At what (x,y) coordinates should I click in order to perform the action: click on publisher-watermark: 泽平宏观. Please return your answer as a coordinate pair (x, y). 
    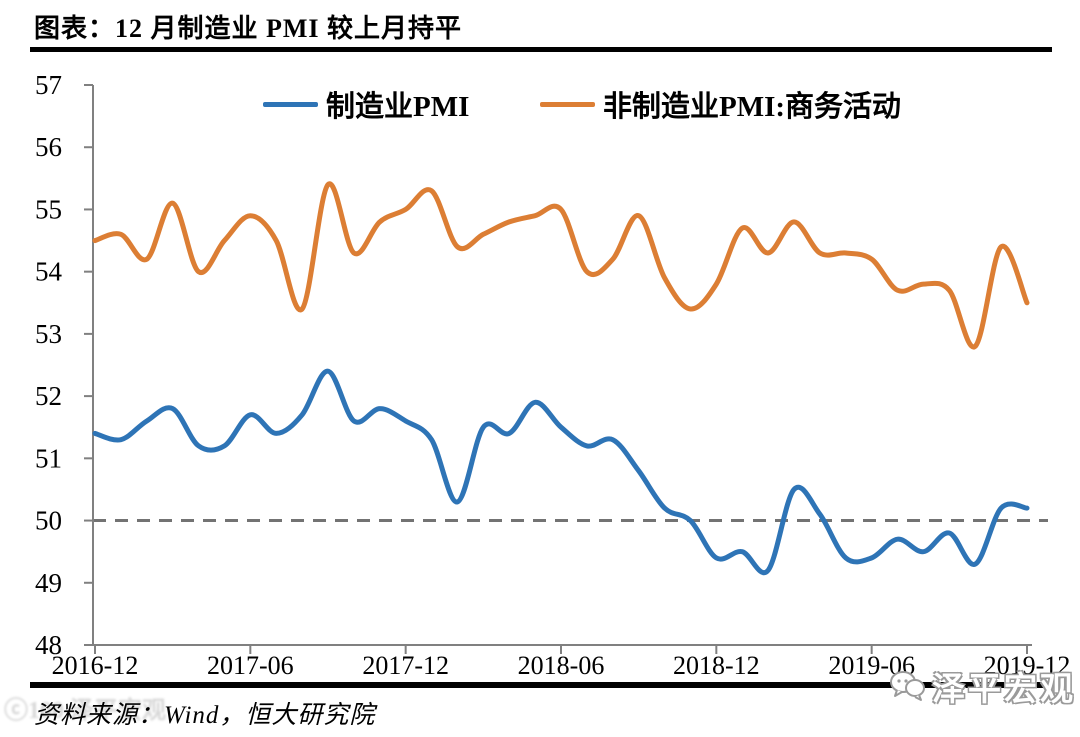
    Looking at the image, I should click on (982, 686).